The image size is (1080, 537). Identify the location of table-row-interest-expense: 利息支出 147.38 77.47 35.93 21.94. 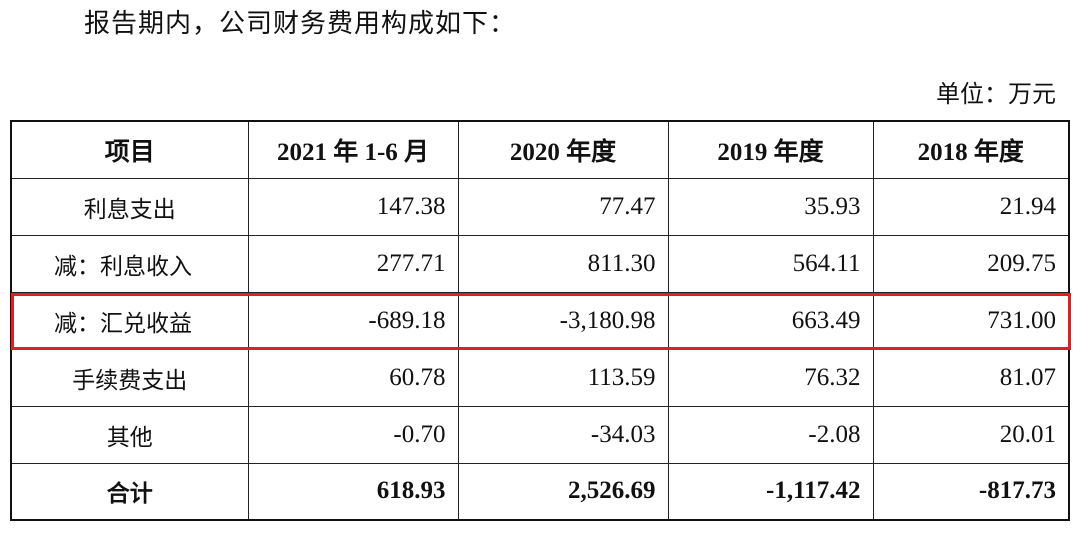
(540, 206).